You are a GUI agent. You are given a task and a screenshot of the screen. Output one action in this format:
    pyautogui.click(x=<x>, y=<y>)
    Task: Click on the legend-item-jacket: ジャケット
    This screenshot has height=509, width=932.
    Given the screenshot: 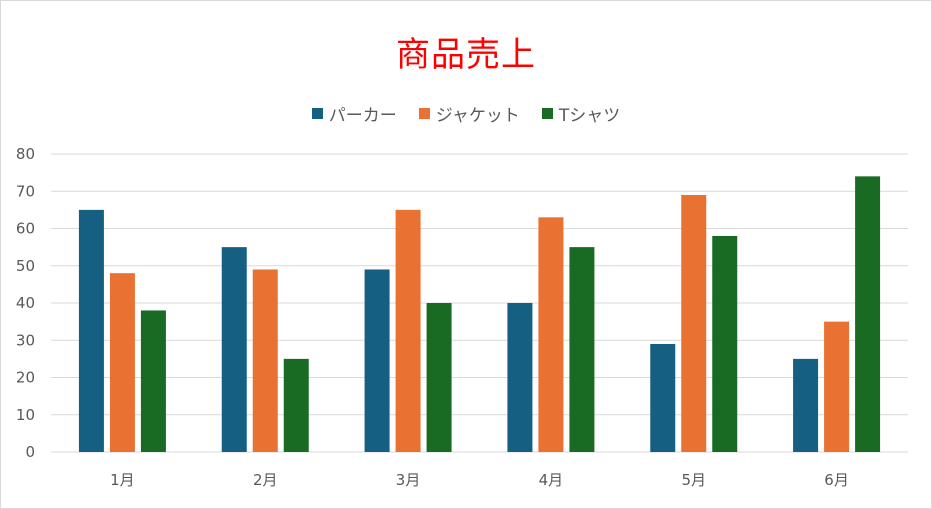 What is the action you would take?
    pyautogui.click(x=469, y=113)
    